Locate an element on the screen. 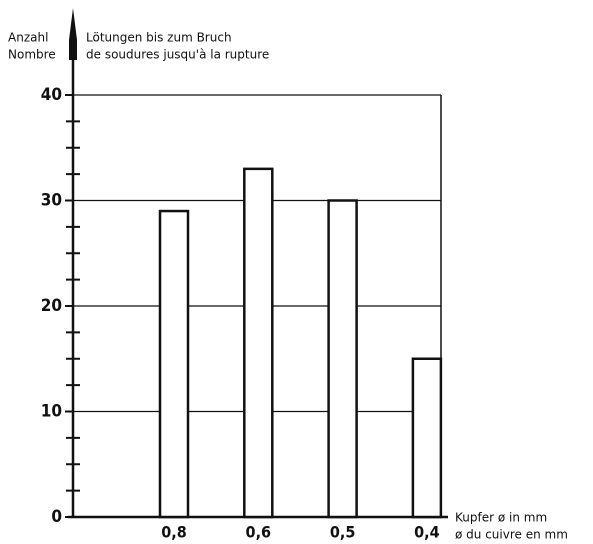  y-label-right: de soudures jusqu'à la rupture is located at coordinates (177, 55).